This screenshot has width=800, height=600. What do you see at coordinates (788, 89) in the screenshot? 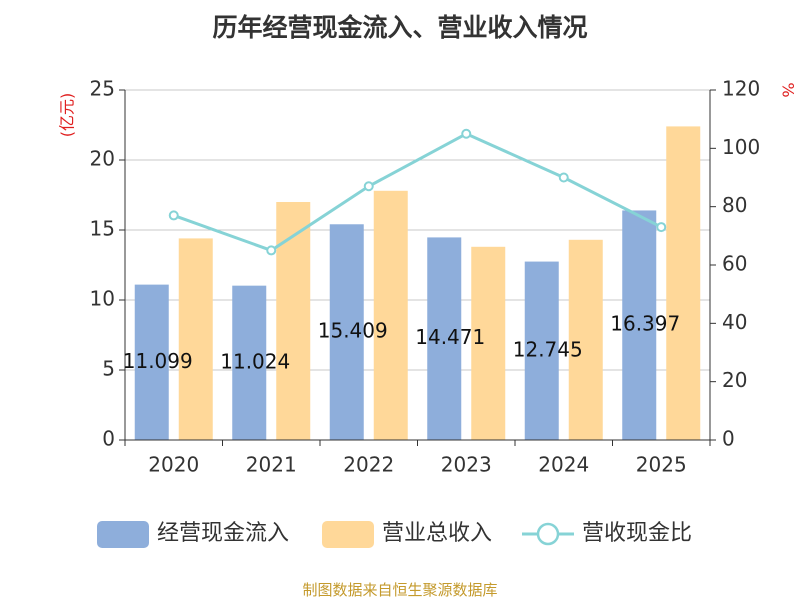
I see `y-right-unit-label: %` at bounding box center [788, 89].